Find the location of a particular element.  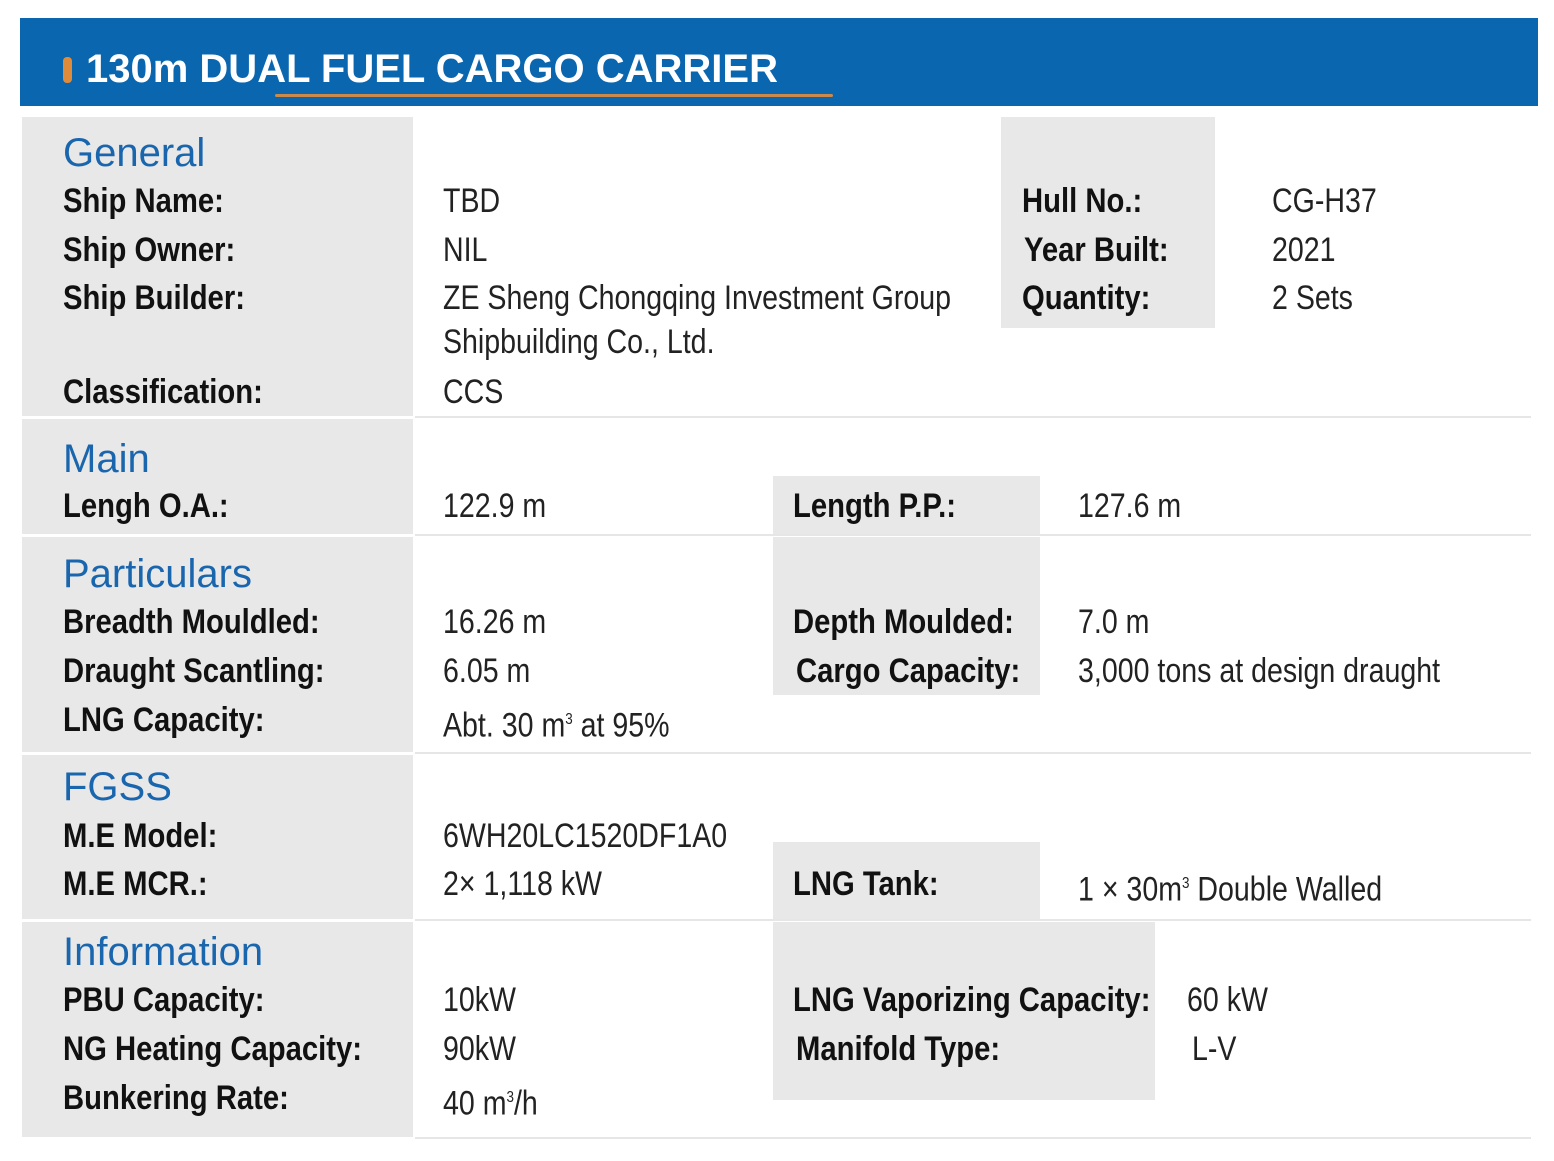

pbu-value: 10kW is located at coordinates (480, 1000).